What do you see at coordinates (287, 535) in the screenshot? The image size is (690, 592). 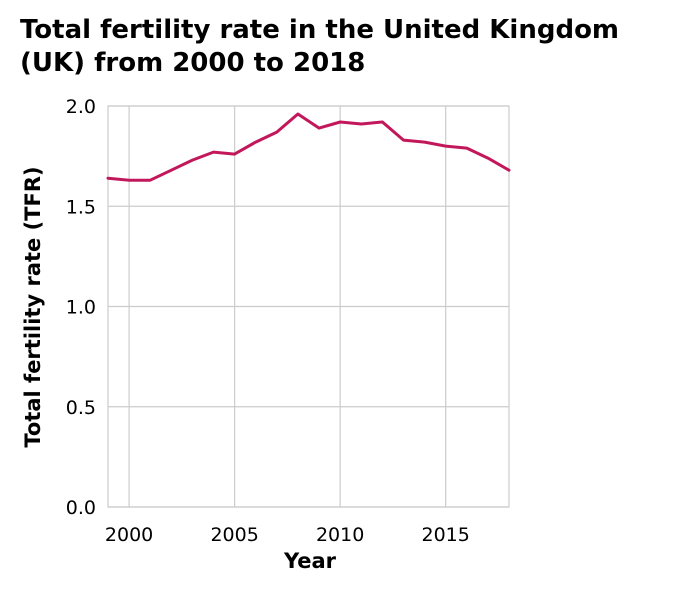 I see `x-axis-ticks: 2000 2005 2010 2015` at bounding box center [287, 535].